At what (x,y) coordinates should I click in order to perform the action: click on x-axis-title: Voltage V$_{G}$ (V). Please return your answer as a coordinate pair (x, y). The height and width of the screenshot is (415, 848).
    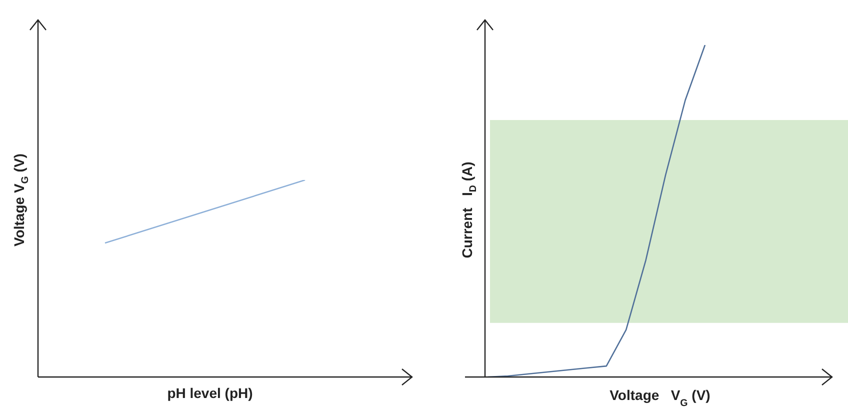
    Looking at the image, I should click on (660, 397).